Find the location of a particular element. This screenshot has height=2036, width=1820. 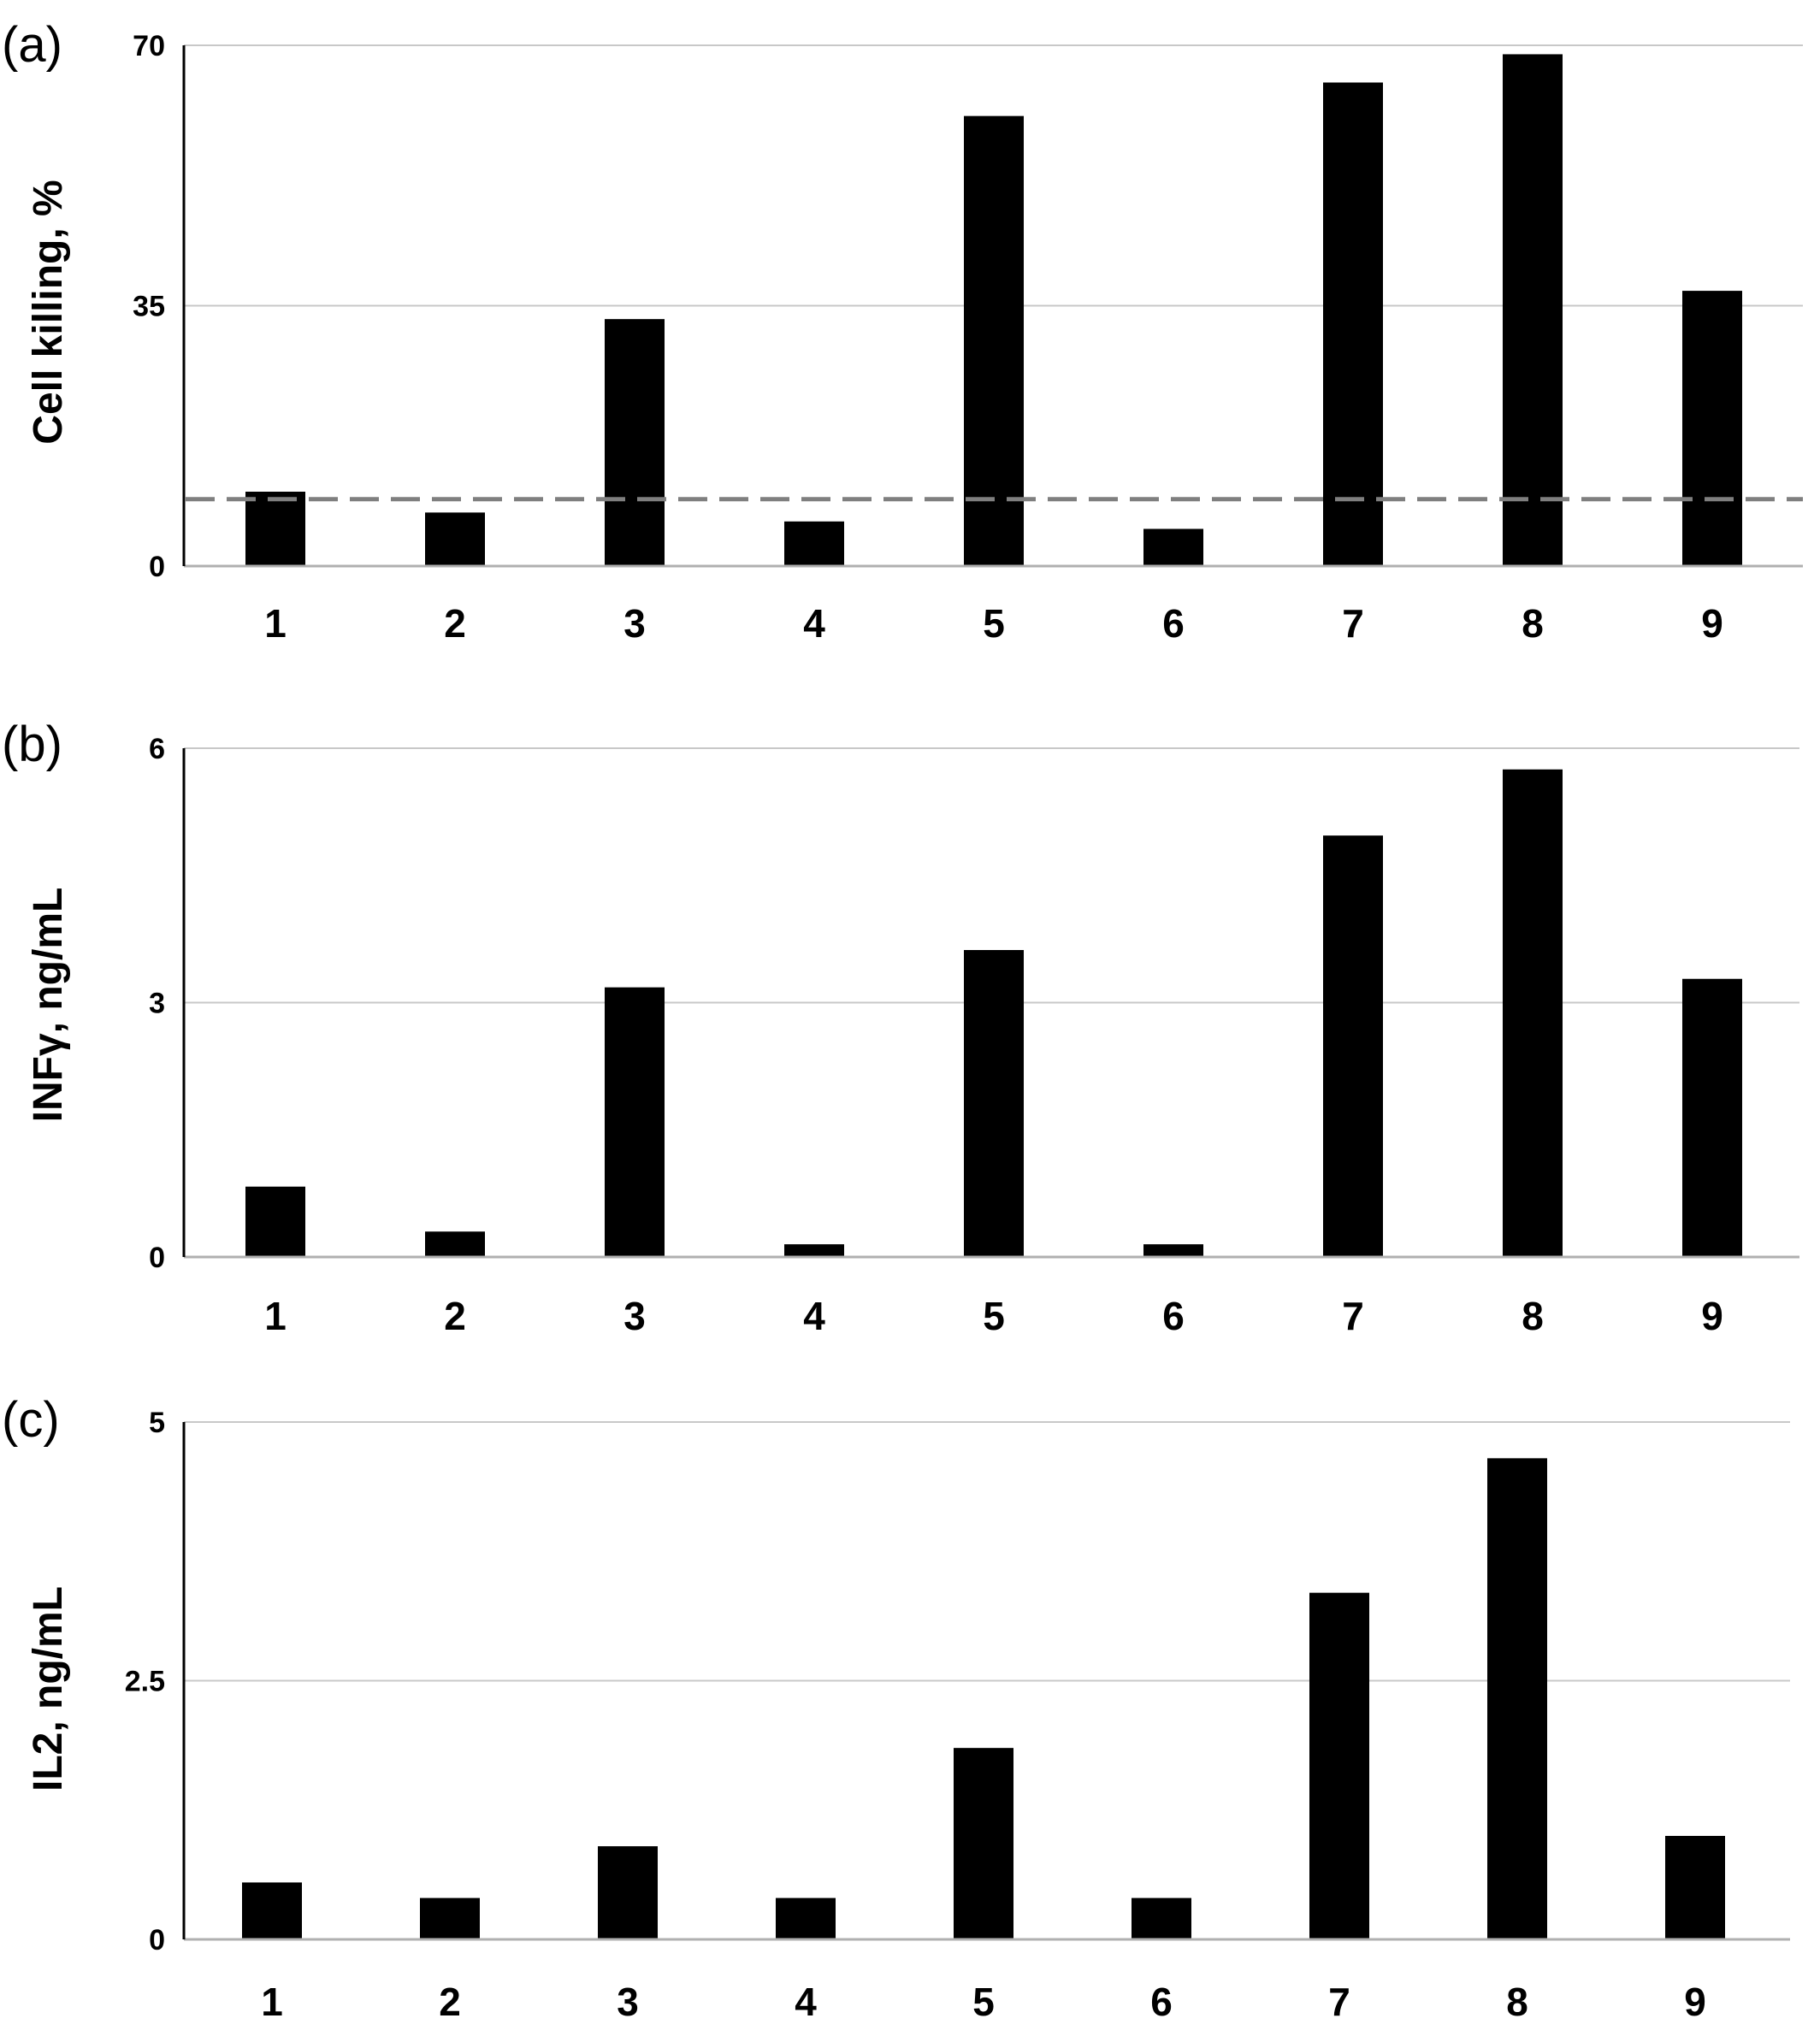

panel-a-xtick-label: 4 is located at coordinates (814, 624).